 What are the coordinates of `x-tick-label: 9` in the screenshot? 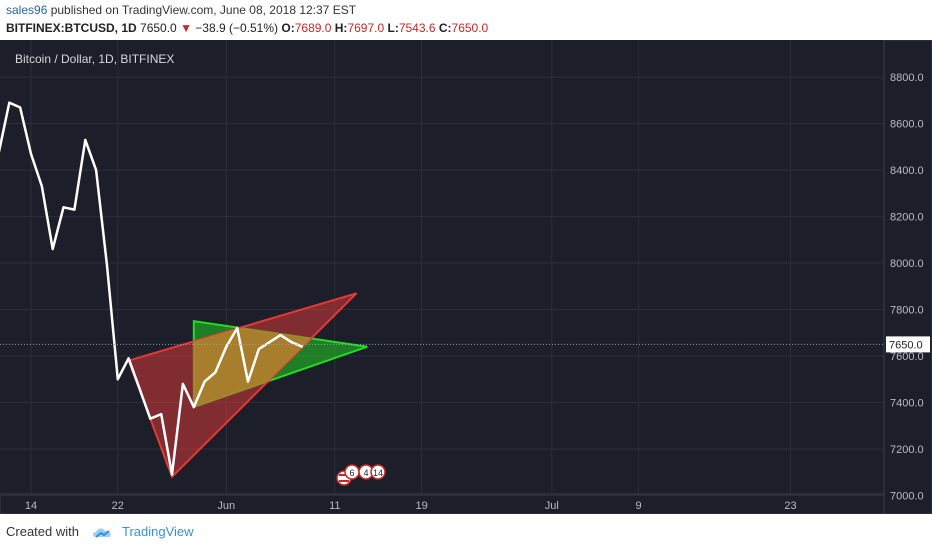 It's located at (639, 506).